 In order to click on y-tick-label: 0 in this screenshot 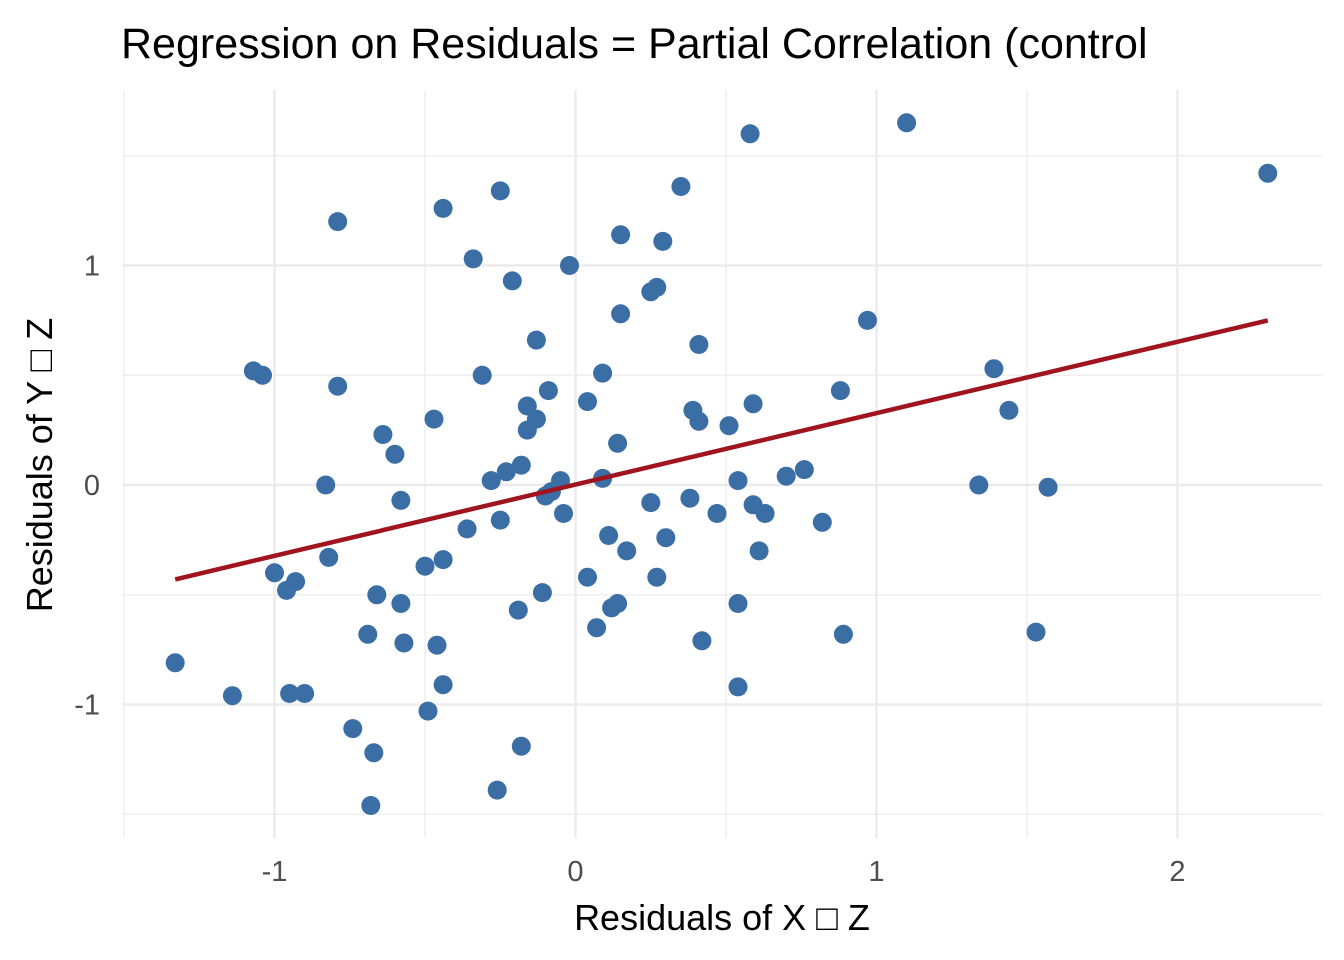, I will do `click(92, 486)`.